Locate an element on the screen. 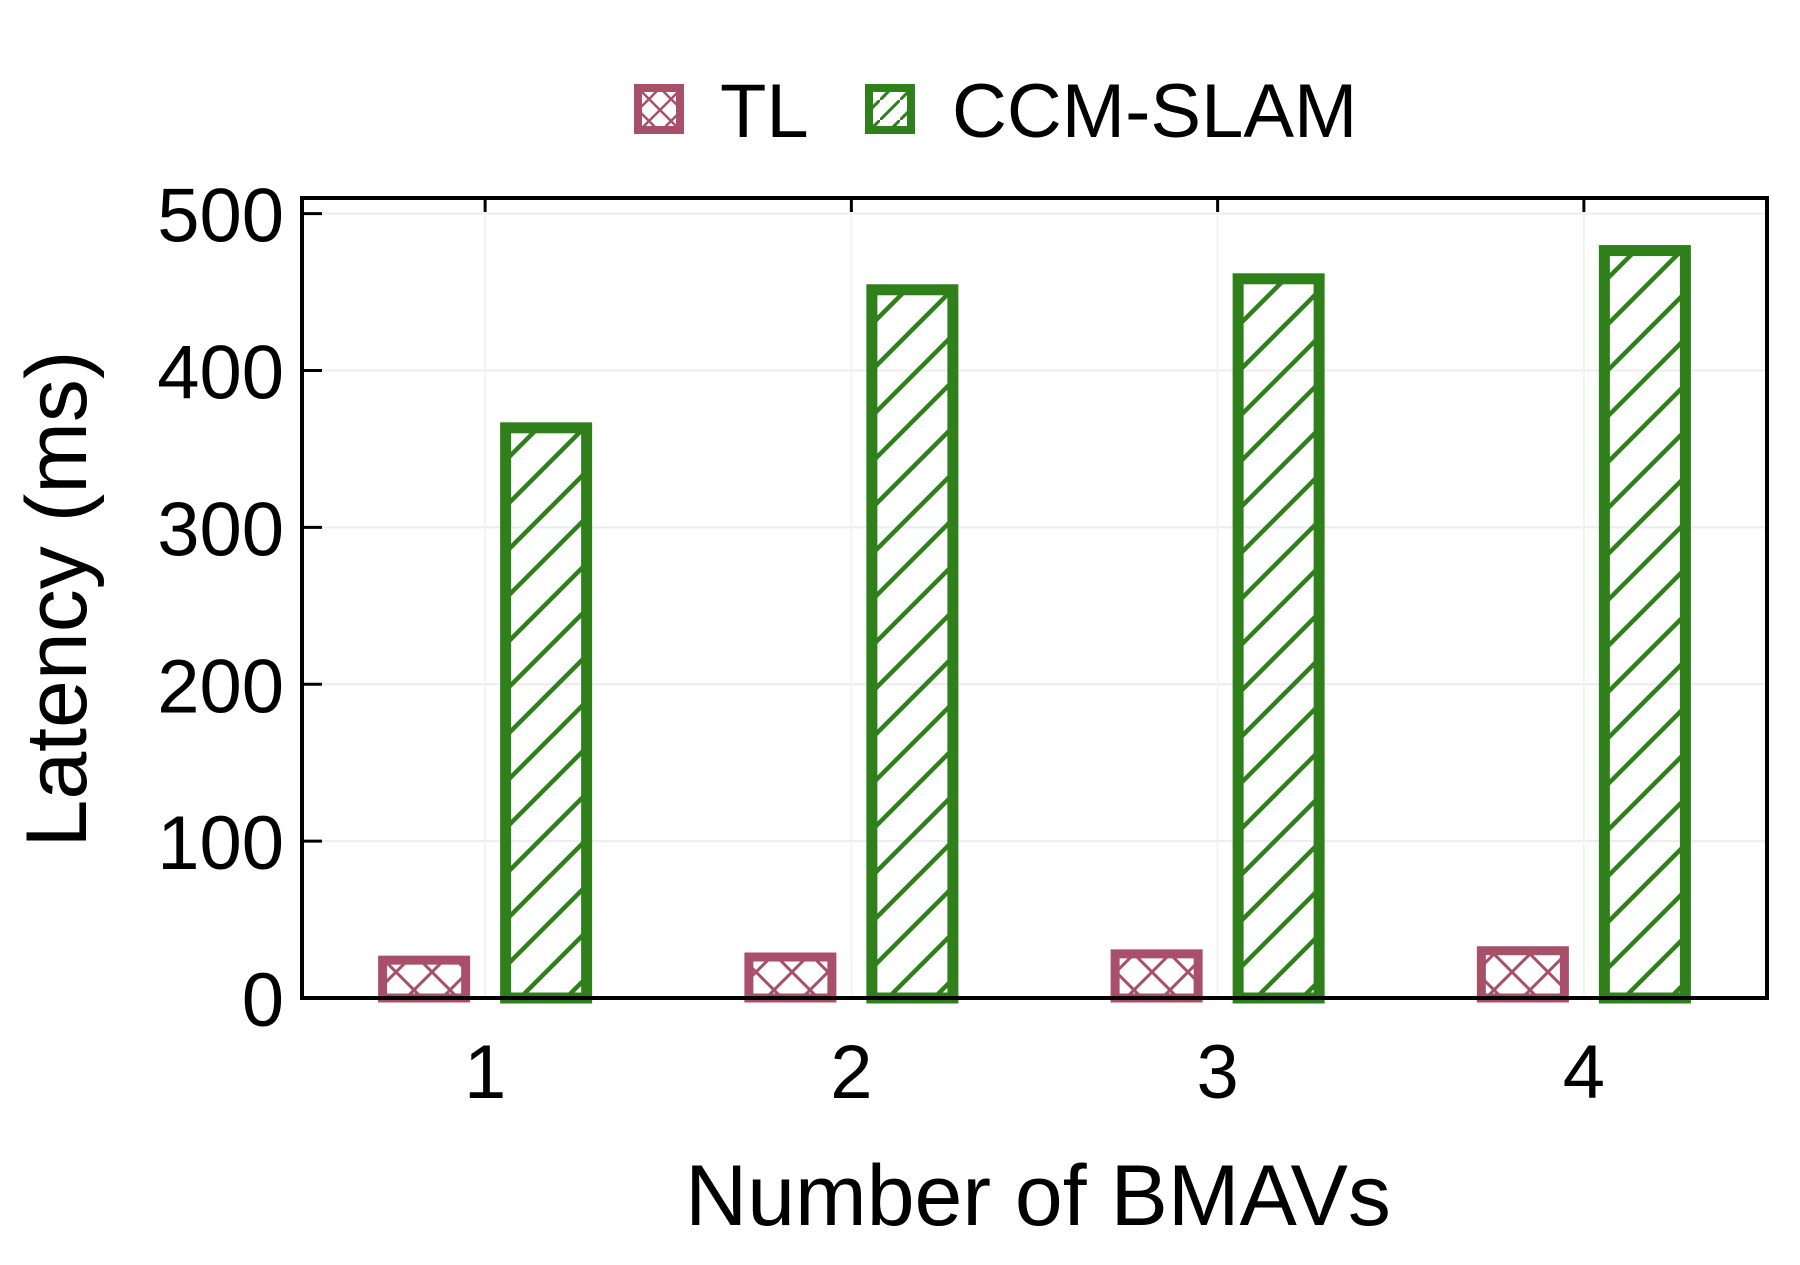 This screenshot has width=1800, height=1265. x-tick-label: 3 is located at coordinates (1217, 1072).